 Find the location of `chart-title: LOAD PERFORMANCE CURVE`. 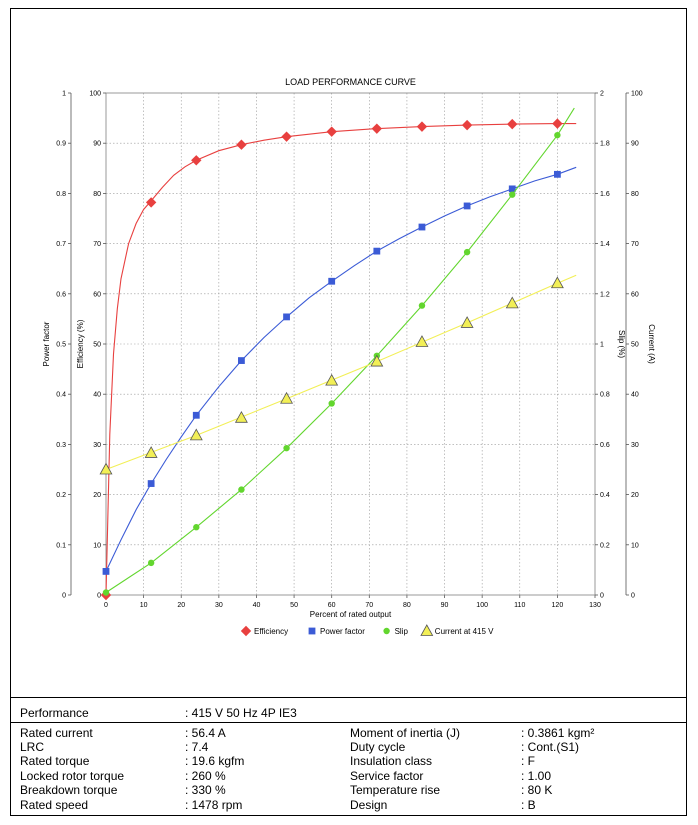

chart-title: LOAD PERFORMANCE CURVE is located at coordinates (350, 82).